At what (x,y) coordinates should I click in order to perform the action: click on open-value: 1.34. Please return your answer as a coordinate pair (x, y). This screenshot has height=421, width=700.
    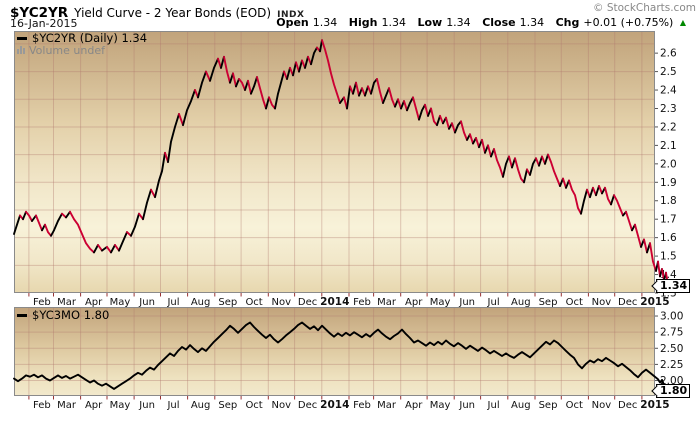
    Looking at the image, I should click on (325, 22).